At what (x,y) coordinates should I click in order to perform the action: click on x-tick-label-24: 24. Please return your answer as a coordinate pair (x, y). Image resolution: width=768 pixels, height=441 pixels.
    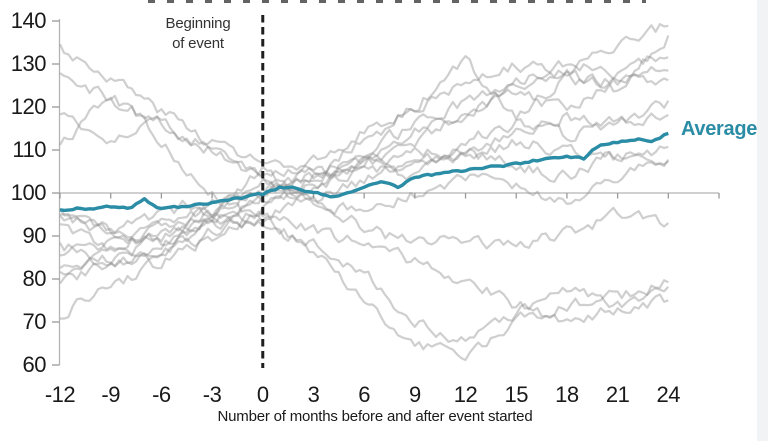
    Looking at the image, I should click on (668, 394).